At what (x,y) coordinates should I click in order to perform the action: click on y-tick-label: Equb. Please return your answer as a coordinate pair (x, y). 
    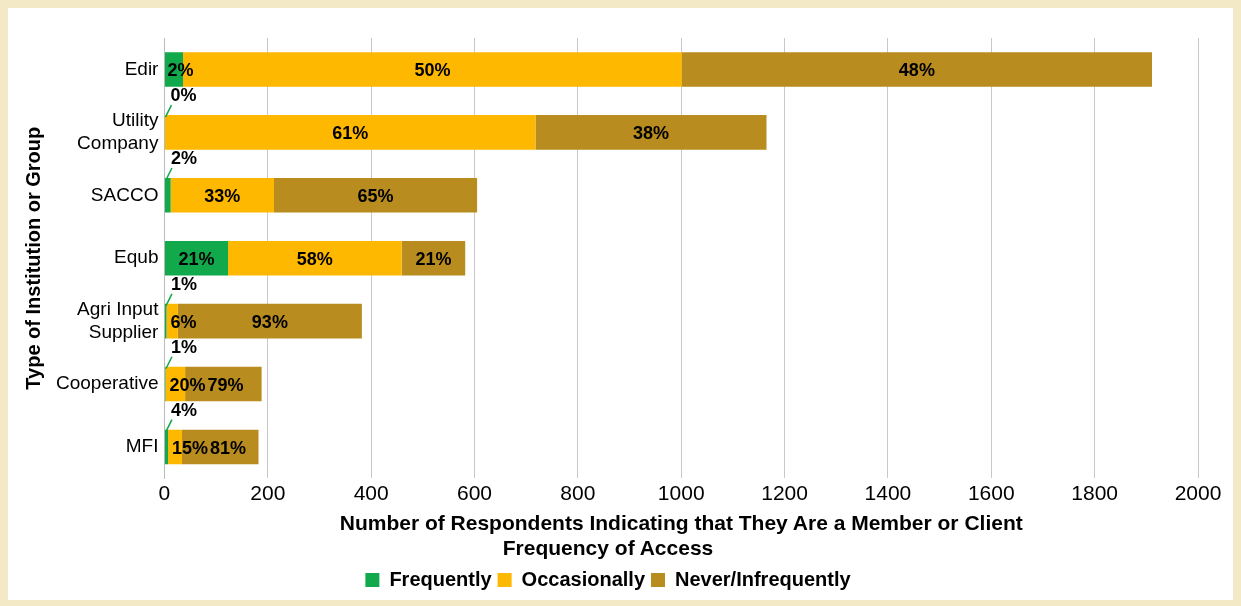
    Looking at the image, I should click on (136, 257).